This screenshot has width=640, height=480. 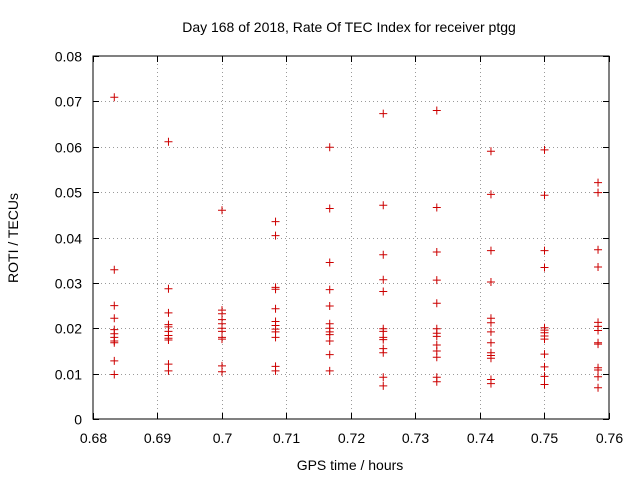 What do you see at coordinates (415, 438) in the screenshot?
I see `x-tick-label: 0.73` at bounding box center [415, 438].